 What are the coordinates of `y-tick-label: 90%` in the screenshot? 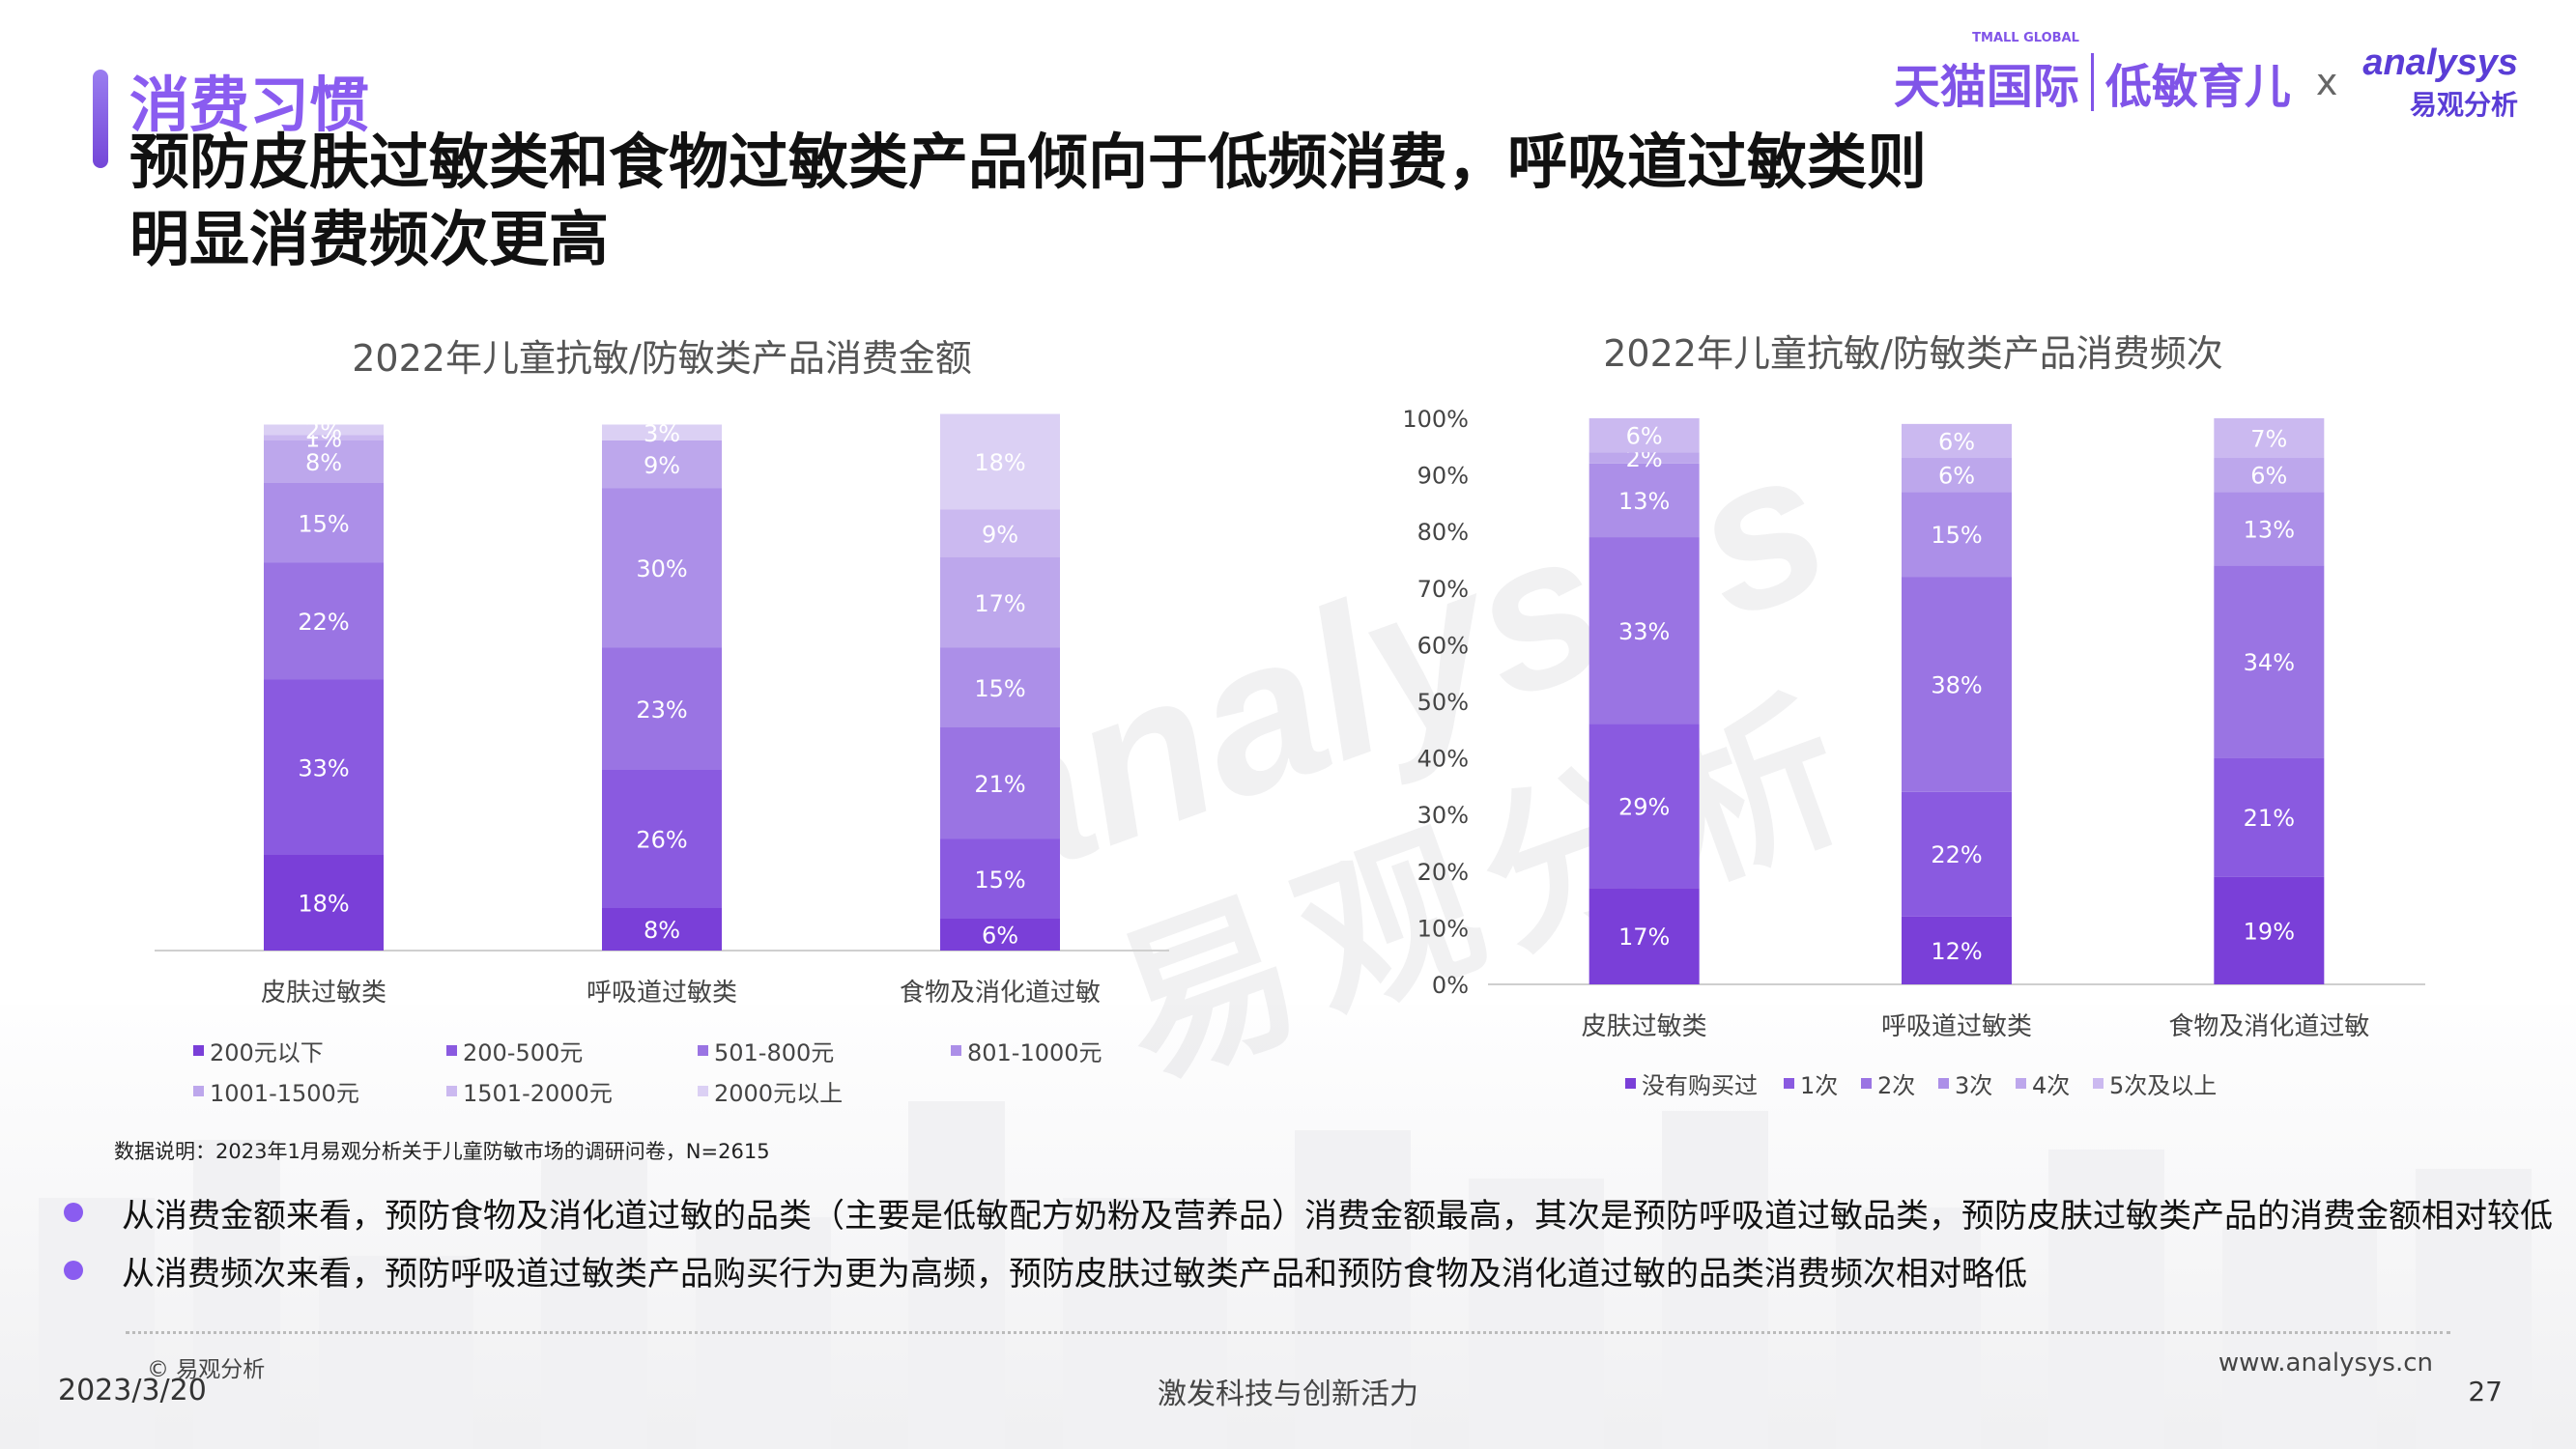 It's located at (1443, 476).